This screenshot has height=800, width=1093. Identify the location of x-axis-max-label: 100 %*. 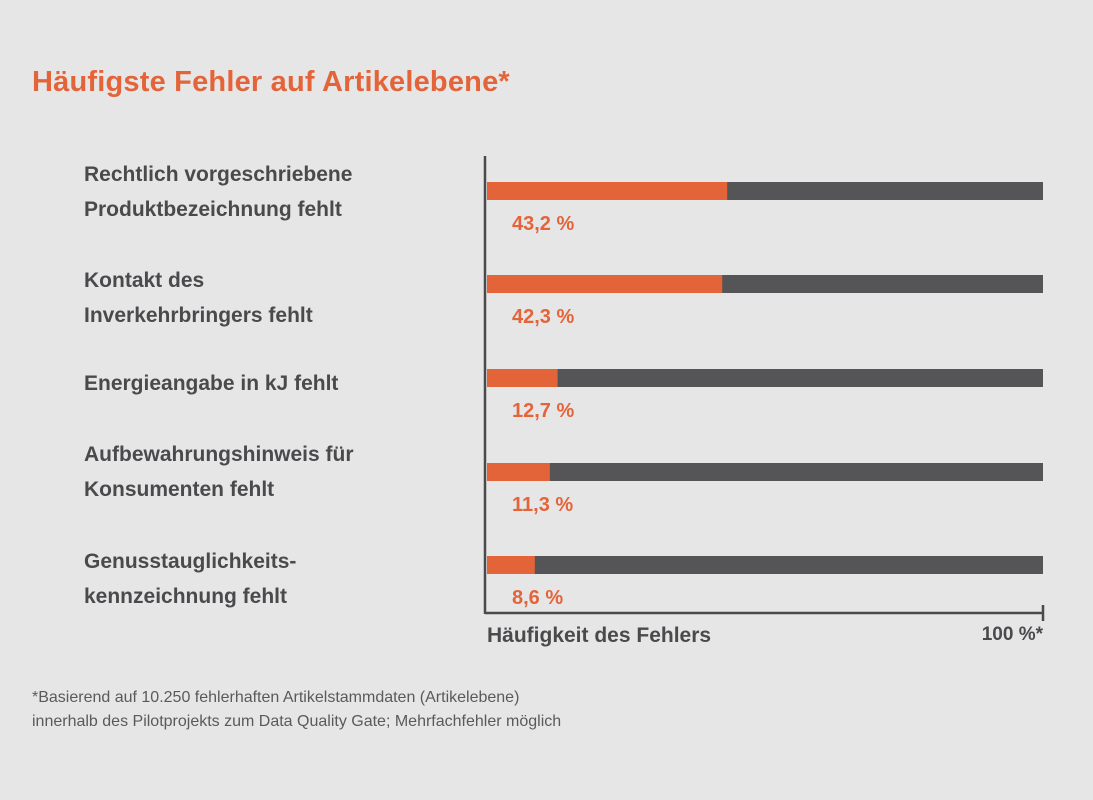
(1012, 634).